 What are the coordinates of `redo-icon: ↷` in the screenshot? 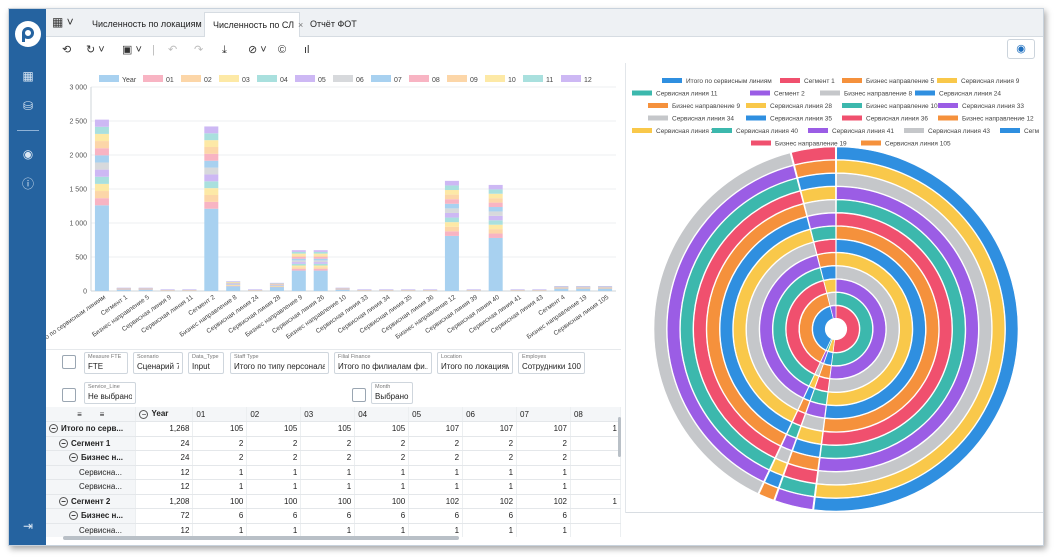 It's located at (199, 50).